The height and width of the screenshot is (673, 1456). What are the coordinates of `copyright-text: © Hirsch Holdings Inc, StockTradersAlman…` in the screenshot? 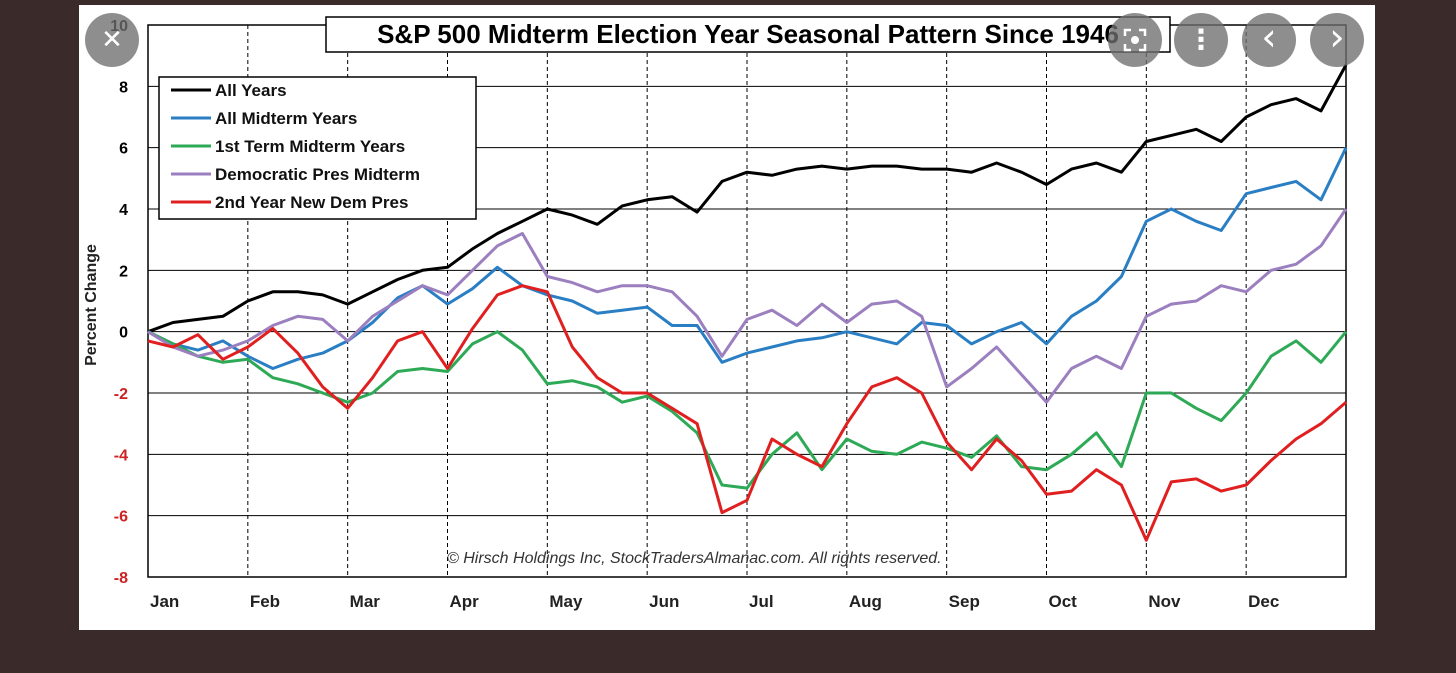 It's located at (694, 558).